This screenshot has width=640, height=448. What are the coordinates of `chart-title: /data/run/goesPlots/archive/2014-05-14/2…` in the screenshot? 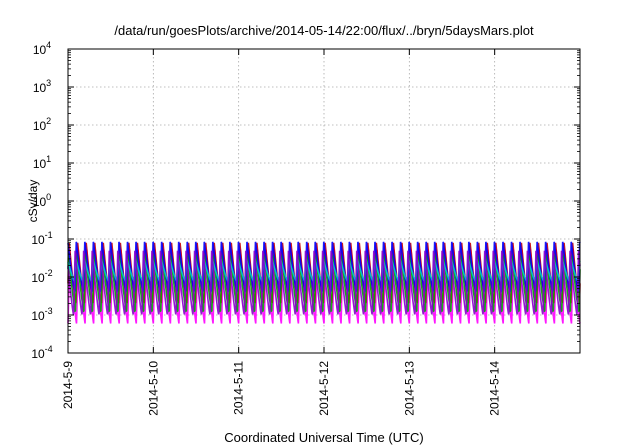 It's located at (324, 30).